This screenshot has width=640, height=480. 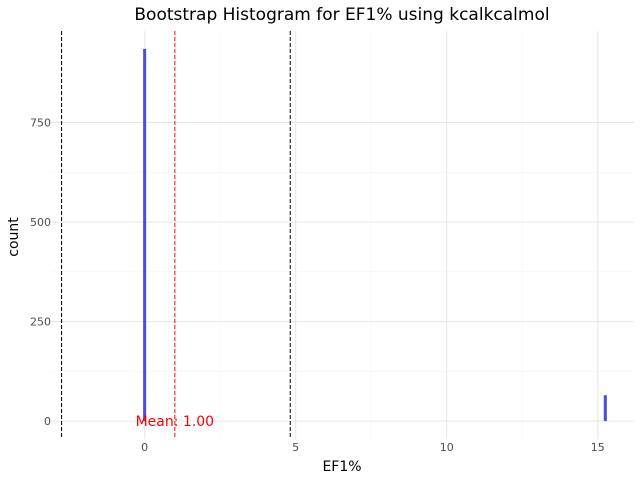 I want to click on mean-annotation: Mean: 1.00, so click(x=175, y=422).